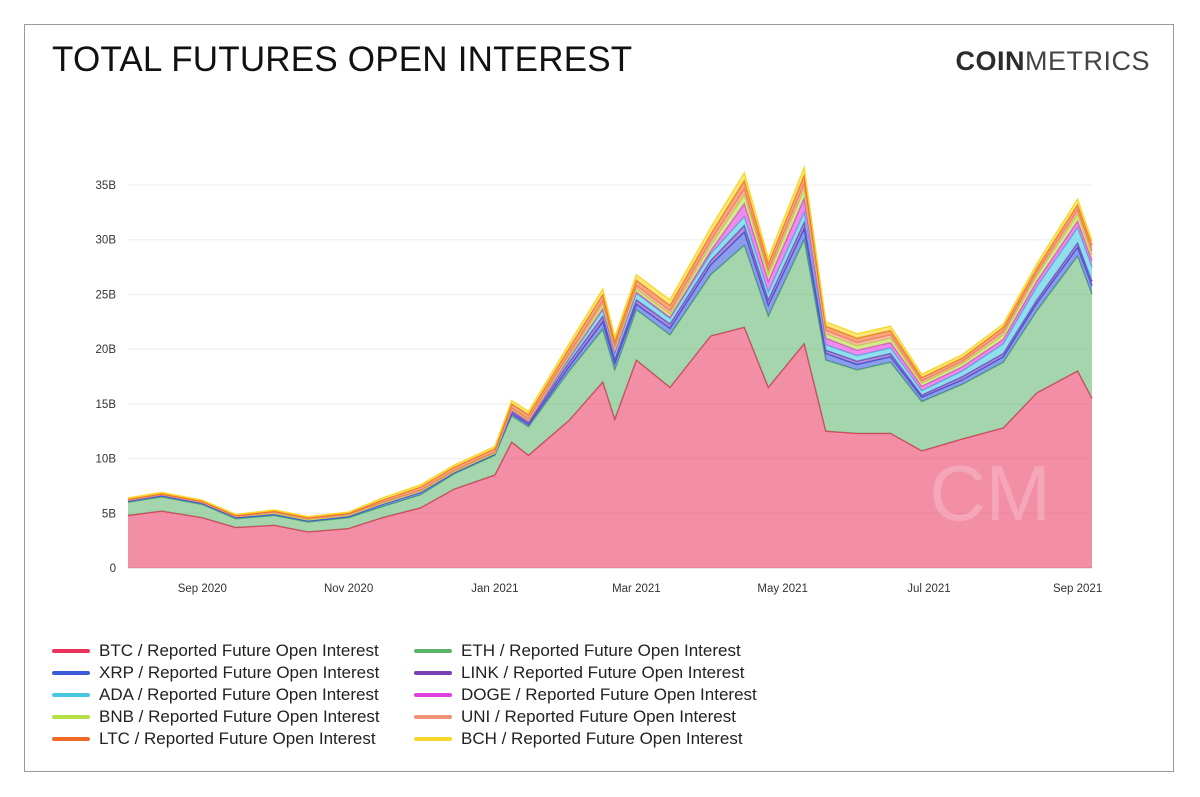 This screenshot has height=797, width=1200. Describe the element at coordinates (237, 738) in the screenshot. I see `legend-label: LTC / Reported Future Open Interest` at that location.